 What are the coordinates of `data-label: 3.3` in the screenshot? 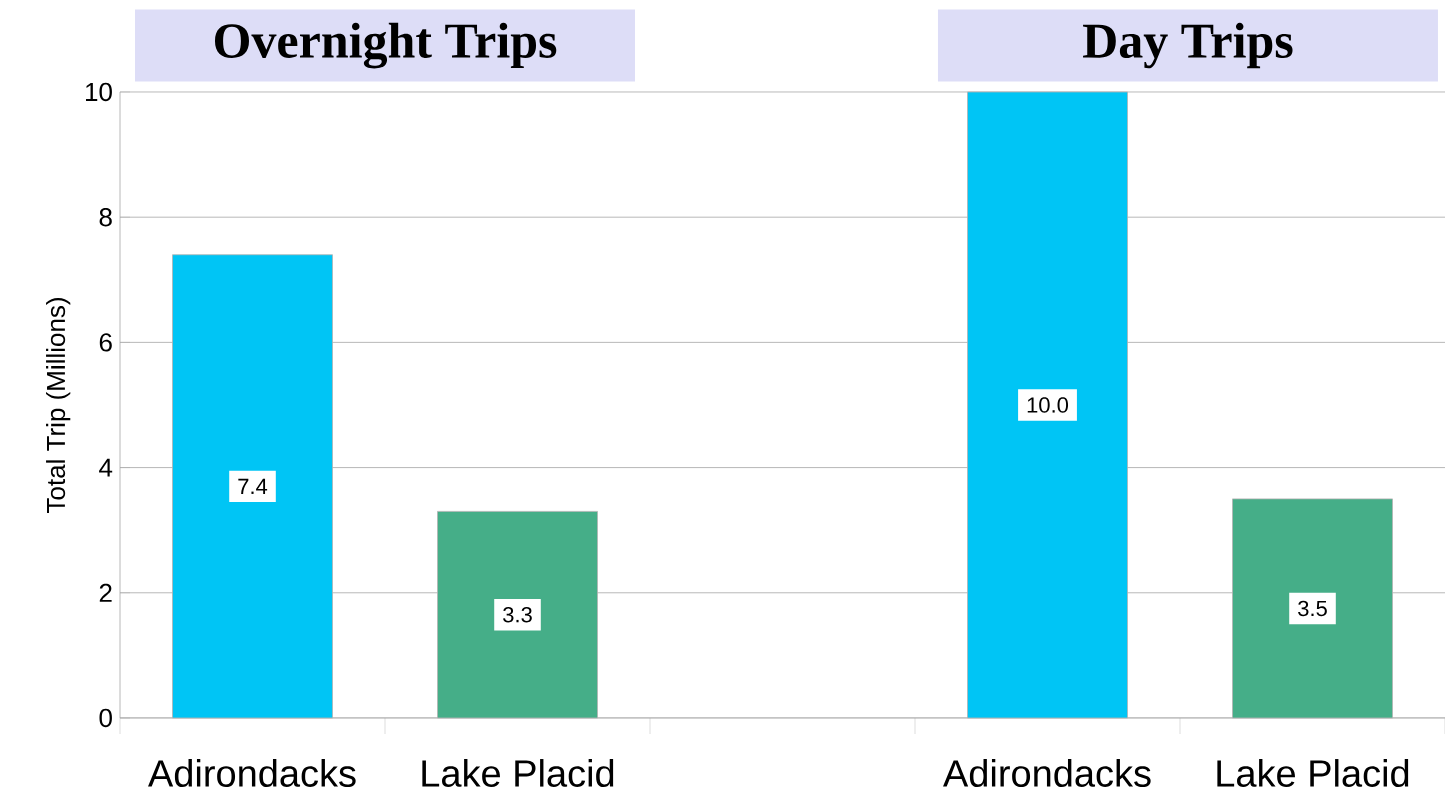 It's located at (517, 614).